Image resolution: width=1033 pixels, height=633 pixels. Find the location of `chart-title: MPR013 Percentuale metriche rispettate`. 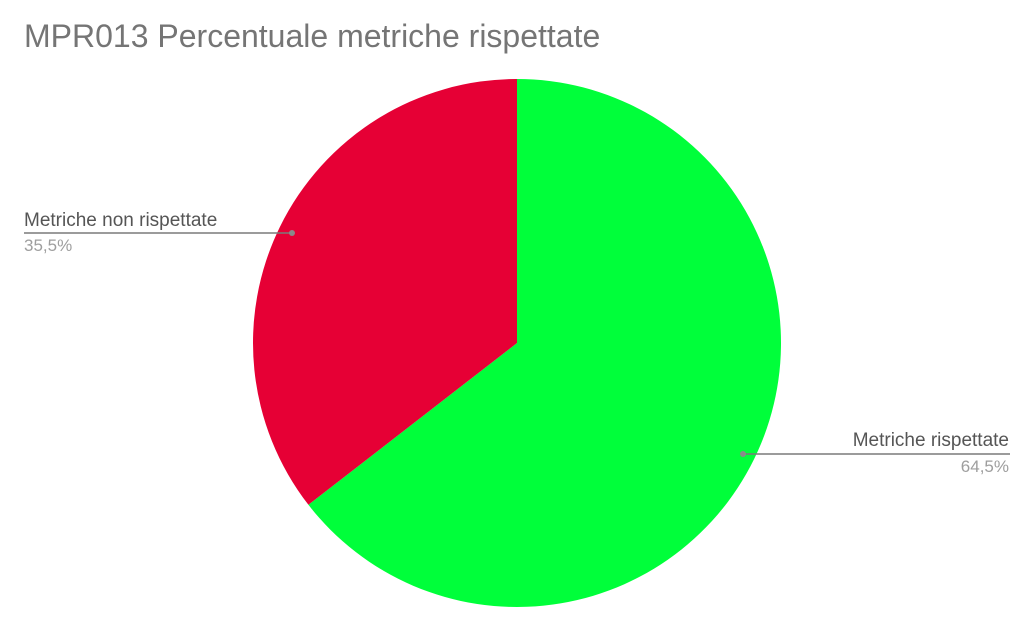

chart-title: MPR013 Percentuale metriche rispettate is located at coordinates (312, 36).